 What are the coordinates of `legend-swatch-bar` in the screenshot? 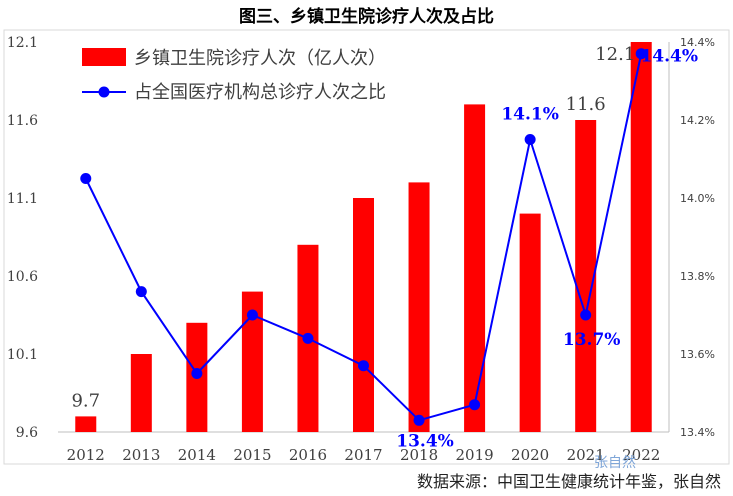 It's located at (104, 57).